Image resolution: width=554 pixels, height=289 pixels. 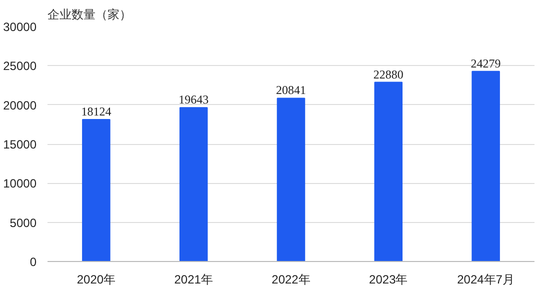 I want to click on y-tick-label: 10000, so click(x=20, y=183).